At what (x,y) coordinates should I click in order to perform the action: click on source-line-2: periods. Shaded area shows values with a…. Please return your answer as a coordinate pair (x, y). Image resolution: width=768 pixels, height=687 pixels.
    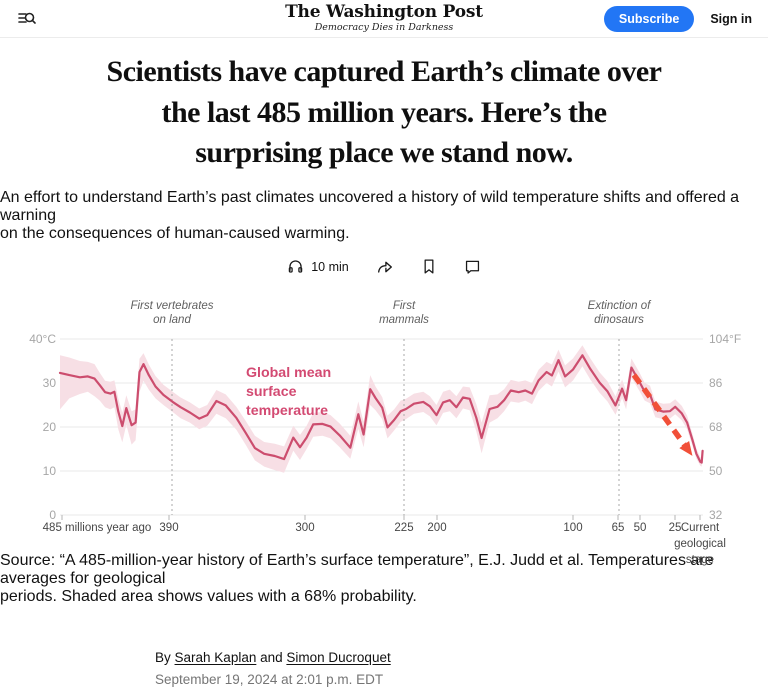
    Looking at the image, I should click on (208, 596).